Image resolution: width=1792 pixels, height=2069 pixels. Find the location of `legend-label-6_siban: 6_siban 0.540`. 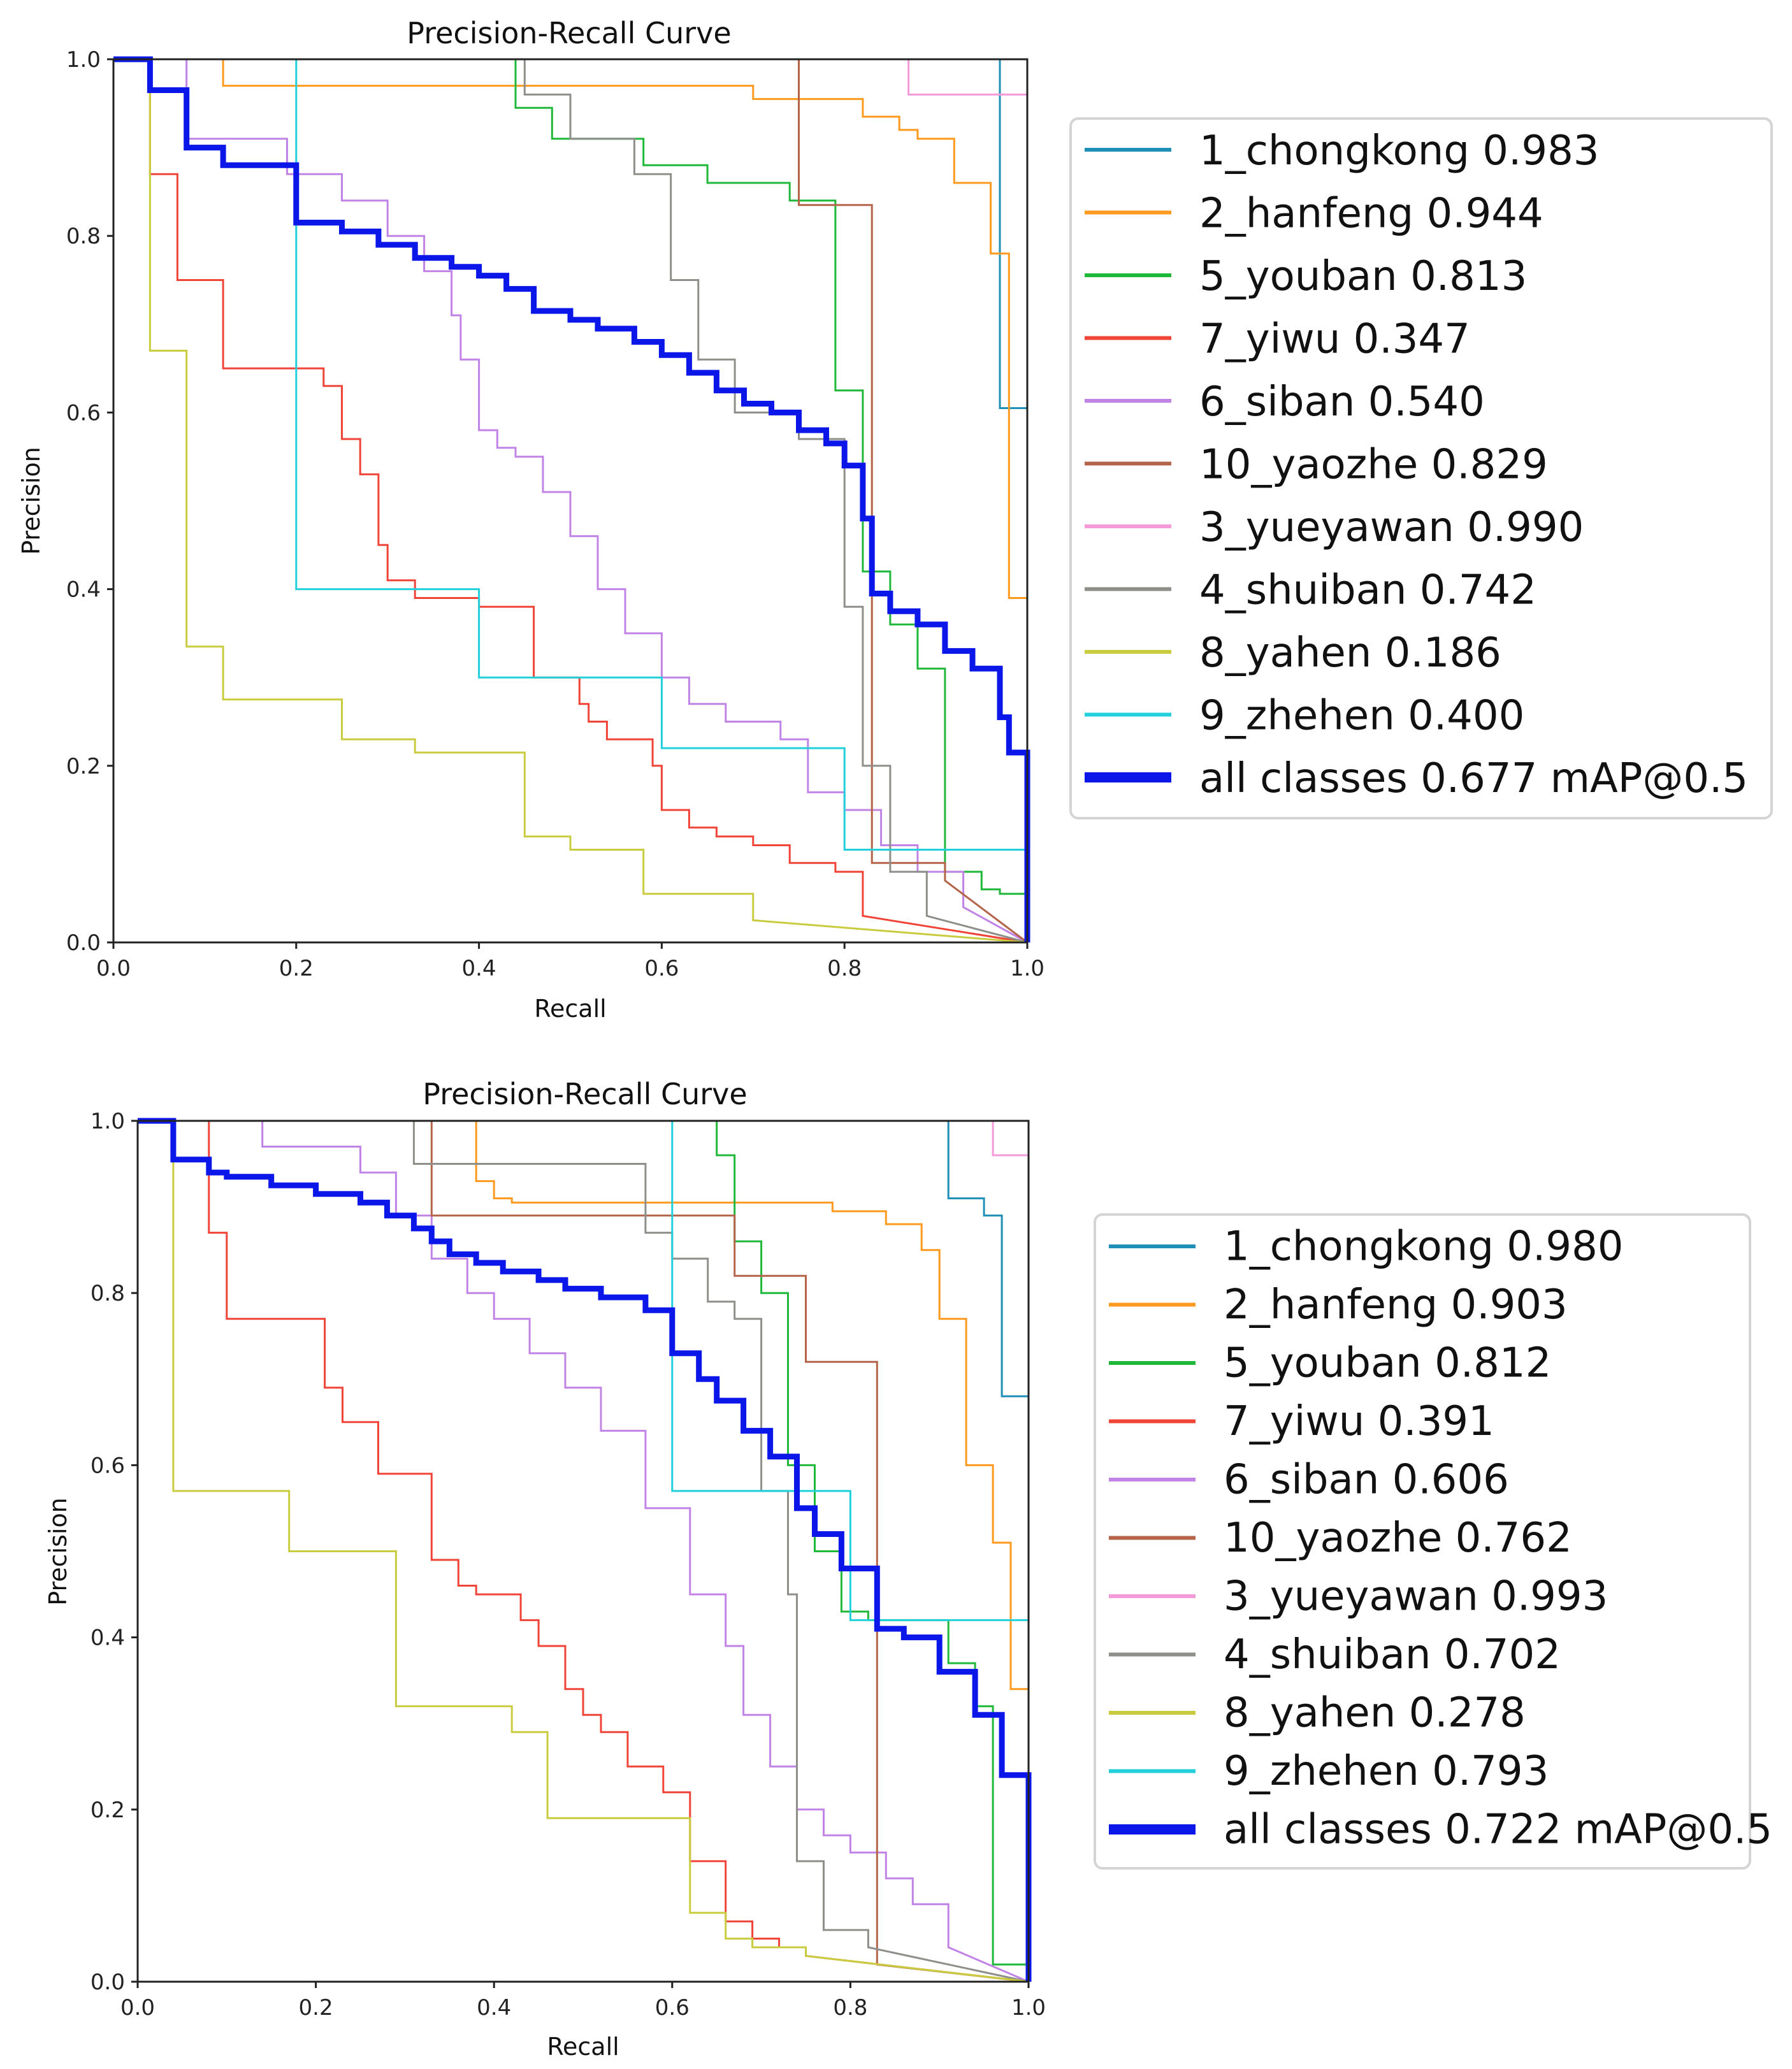

legend-label-6_siban: 6_siban 0.540 is located at coordinates (1342, 402).